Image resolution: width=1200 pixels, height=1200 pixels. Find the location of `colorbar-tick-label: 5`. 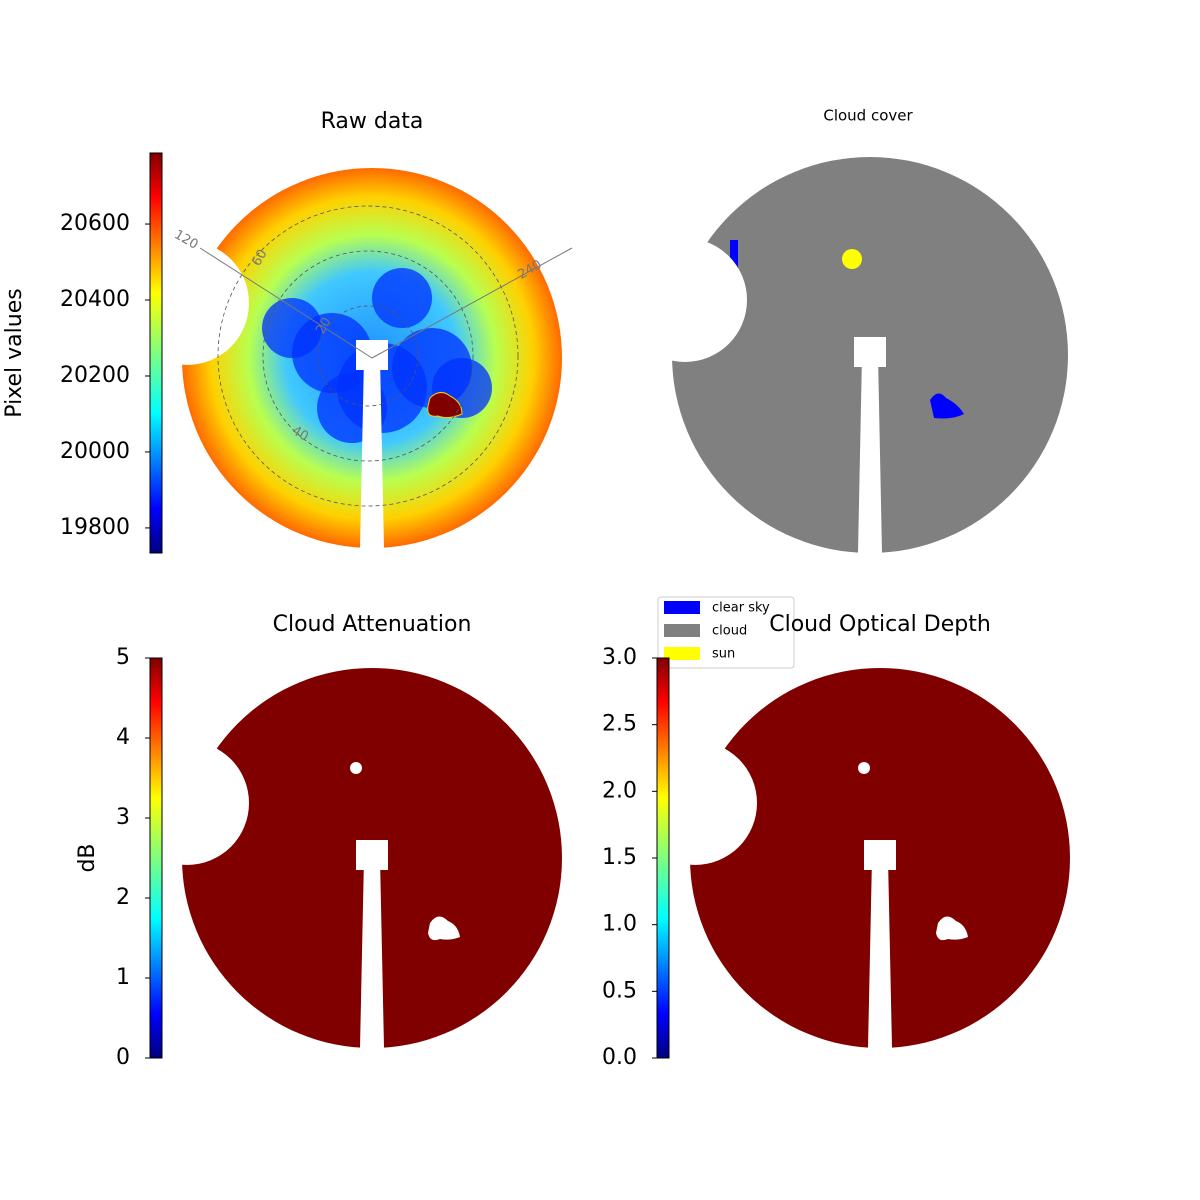

colorbar-tick-label: 5 is located at coordinates (123, 657).